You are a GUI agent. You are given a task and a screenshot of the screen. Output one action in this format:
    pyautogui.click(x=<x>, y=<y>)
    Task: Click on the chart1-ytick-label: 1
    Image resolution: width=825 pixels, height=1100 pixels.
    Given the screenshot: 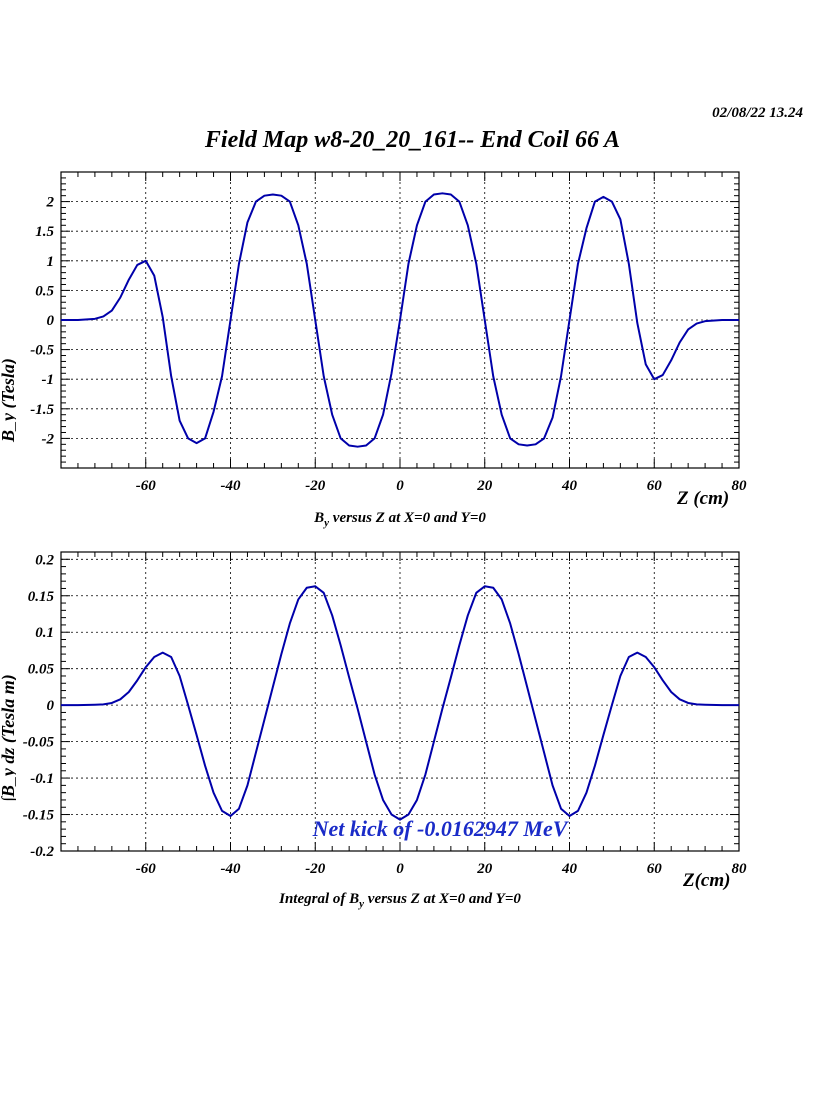 What is the action you would take?
    pyautogui.click(x=51, y=262)
    